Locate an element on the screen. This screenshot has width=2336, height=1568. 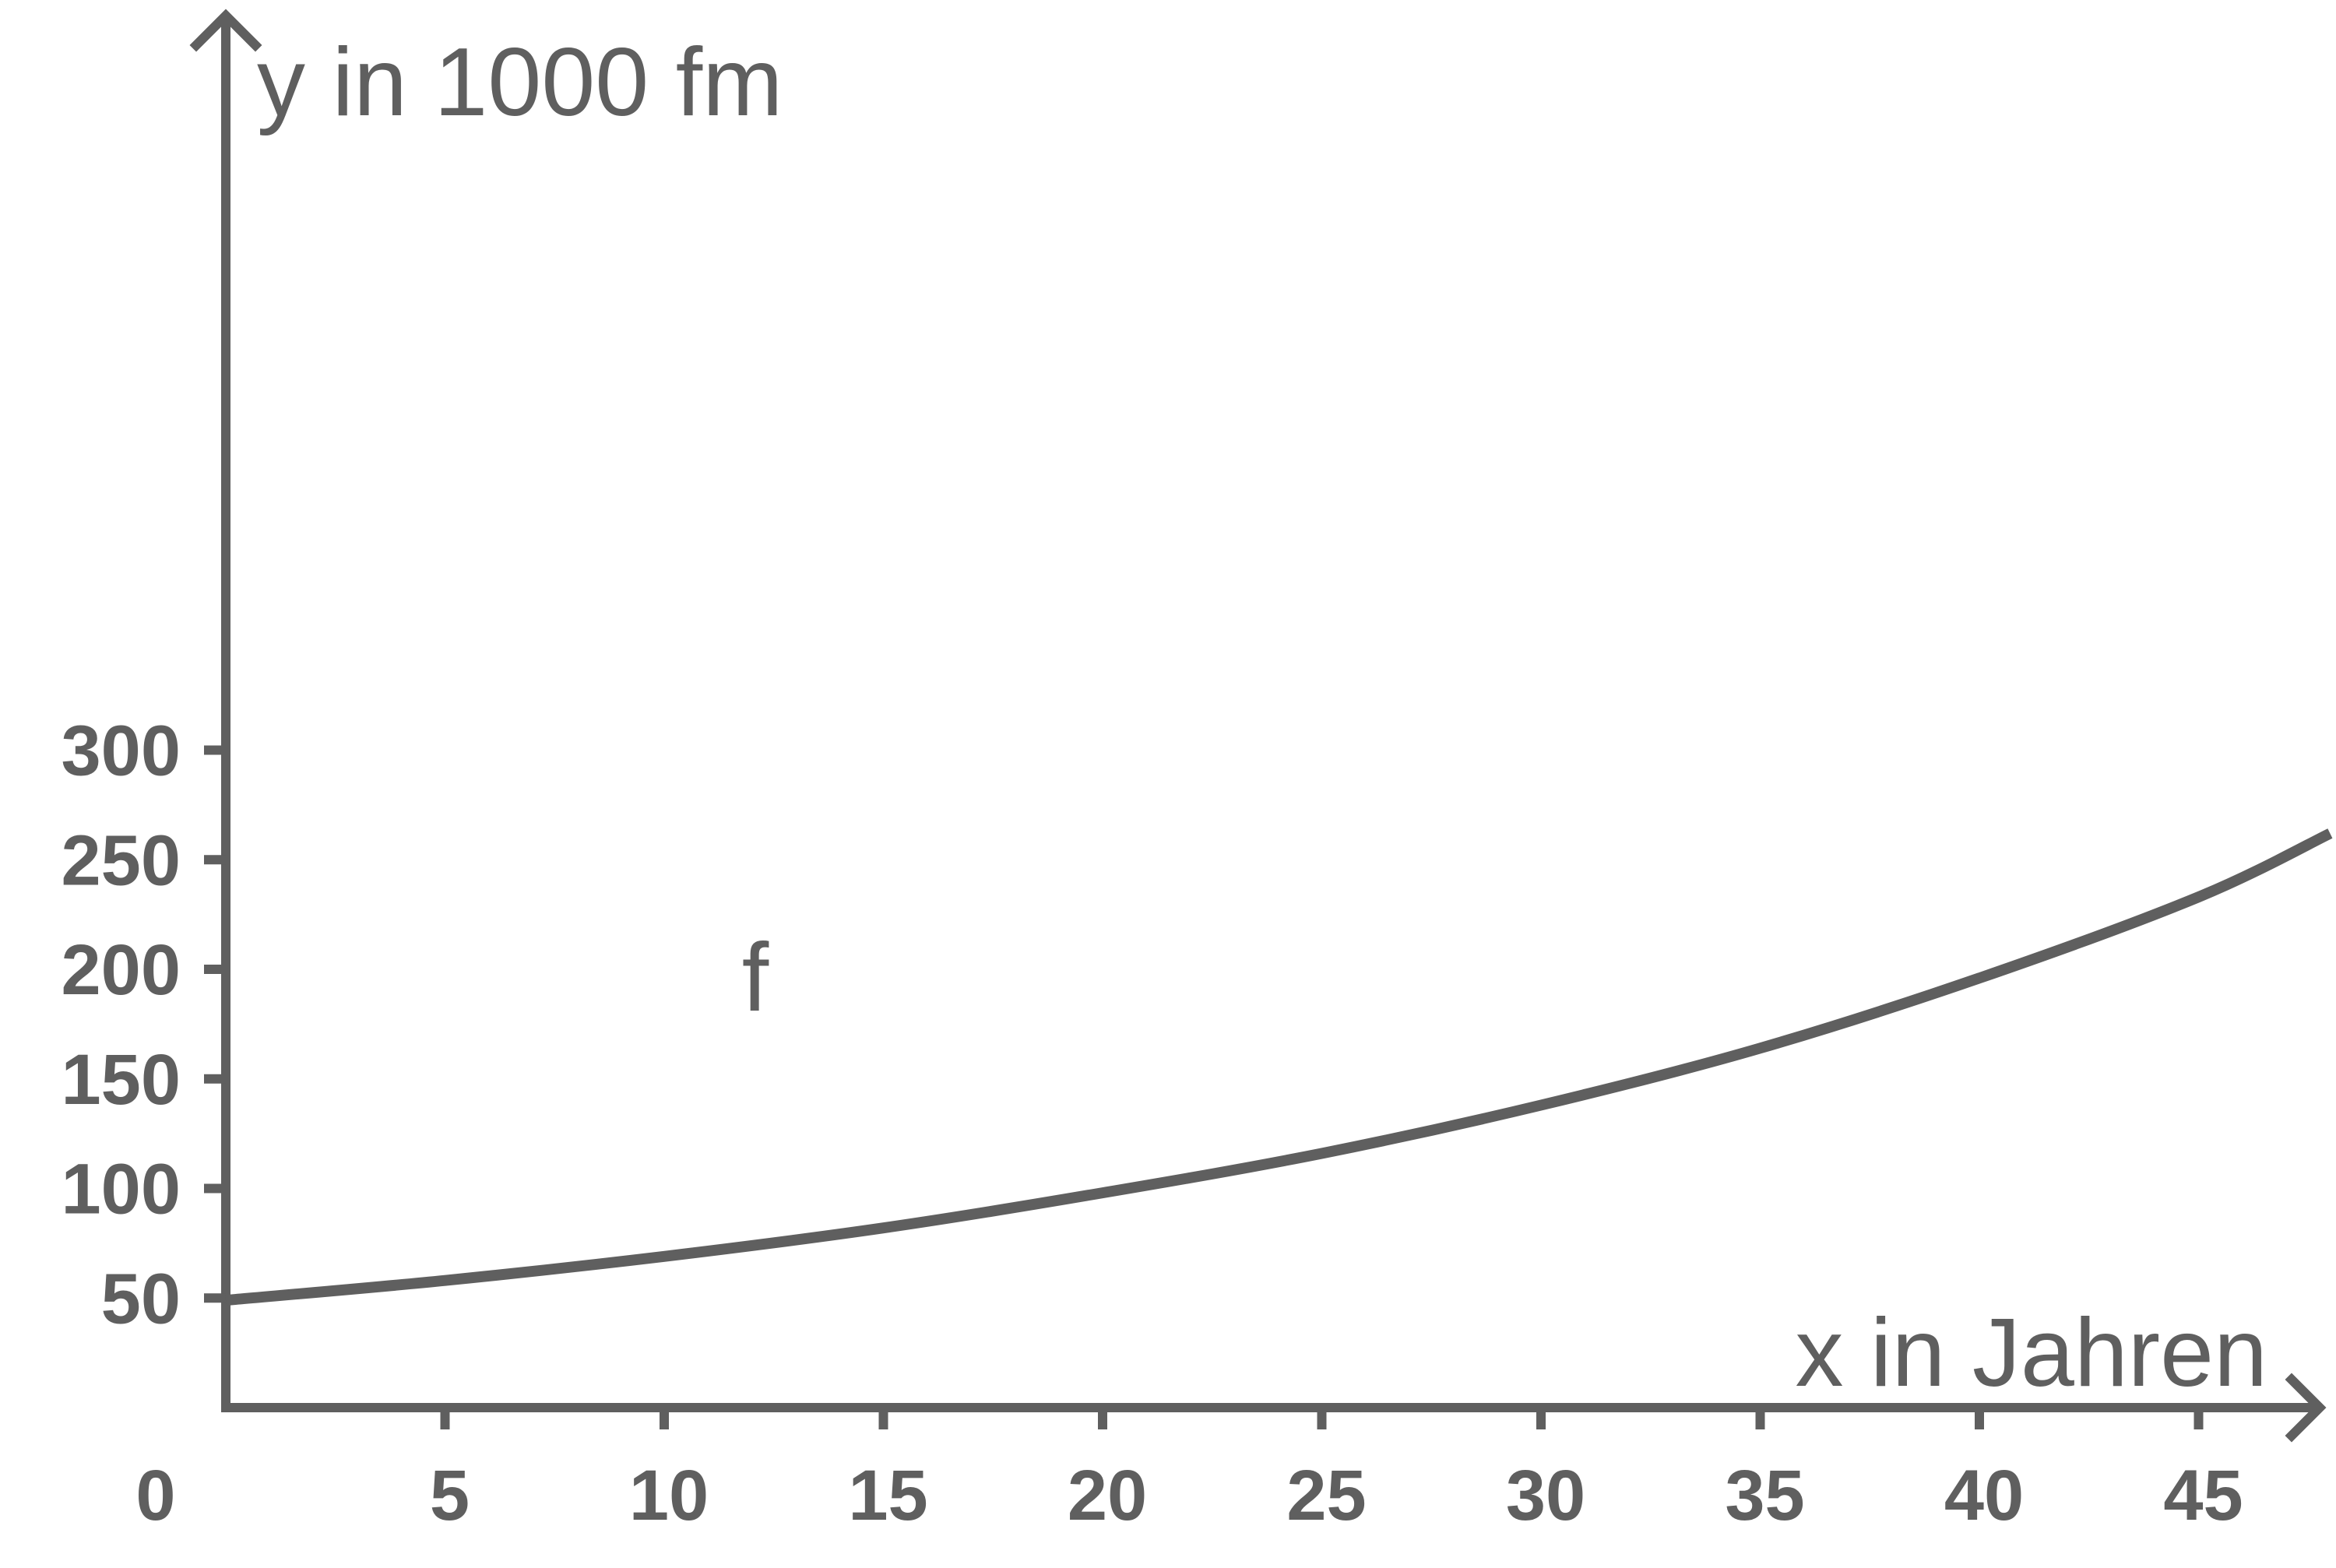
origin-label: 0 is located at coordinates (155, 1495).